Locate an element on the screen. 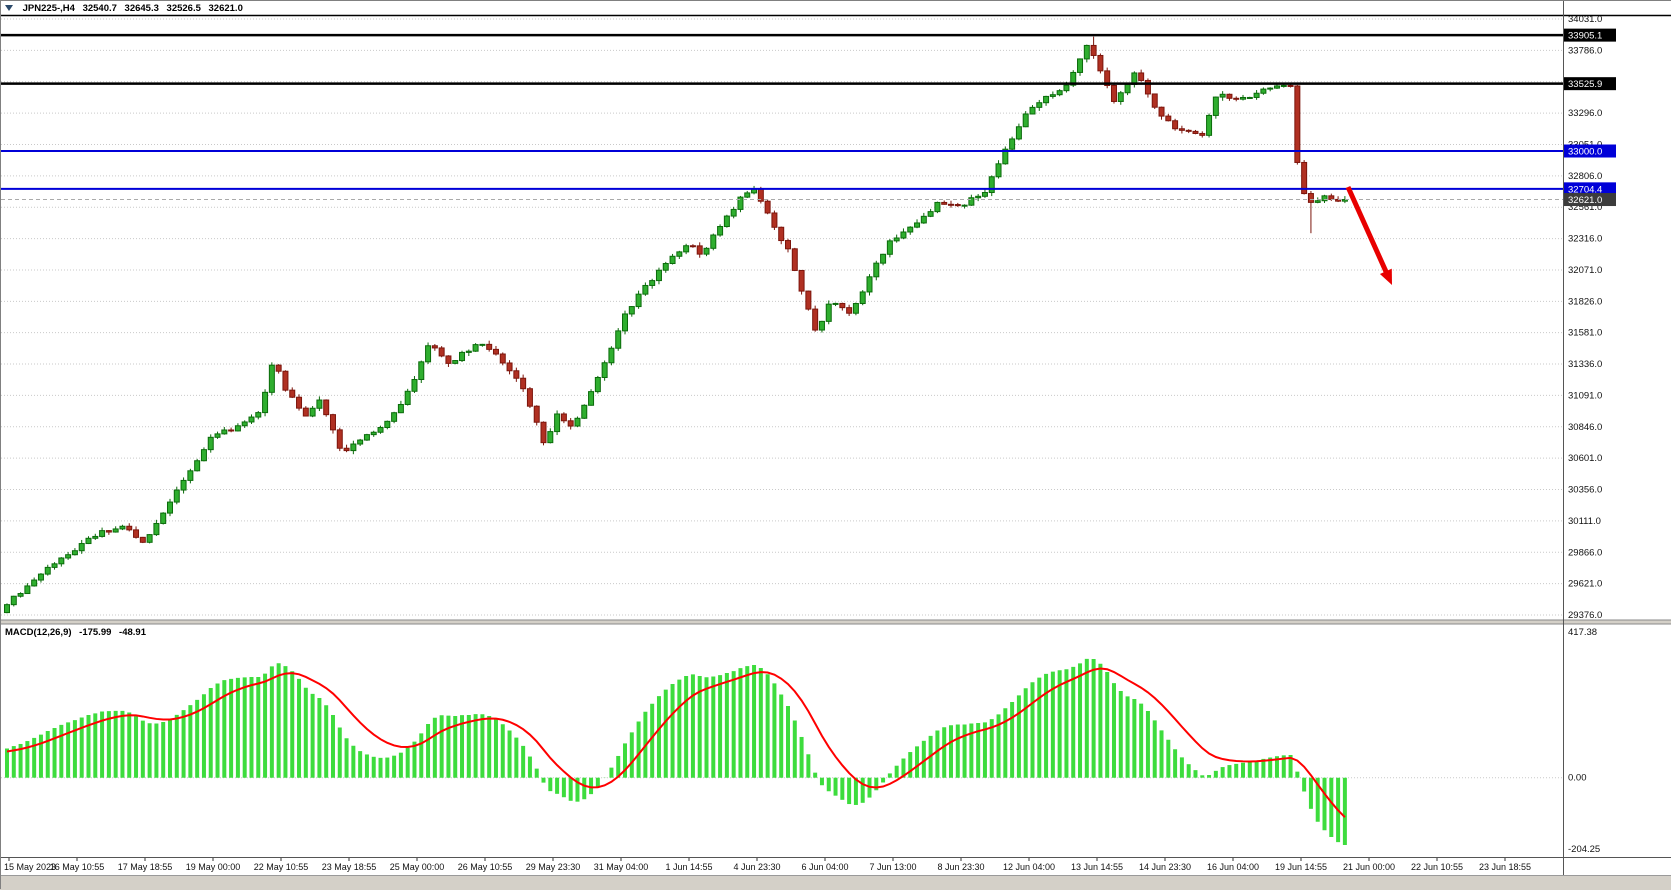  time-tick-label: 14 Jun 23:30 is located at coordinates (1165, 867).